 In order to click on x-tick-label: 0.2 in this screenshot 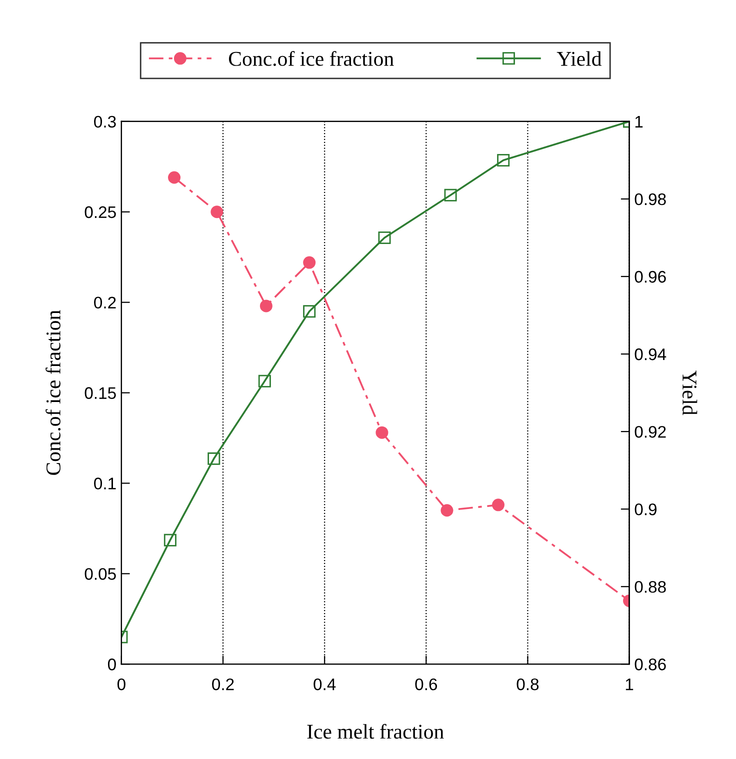, I will do `click(223, 684)`.